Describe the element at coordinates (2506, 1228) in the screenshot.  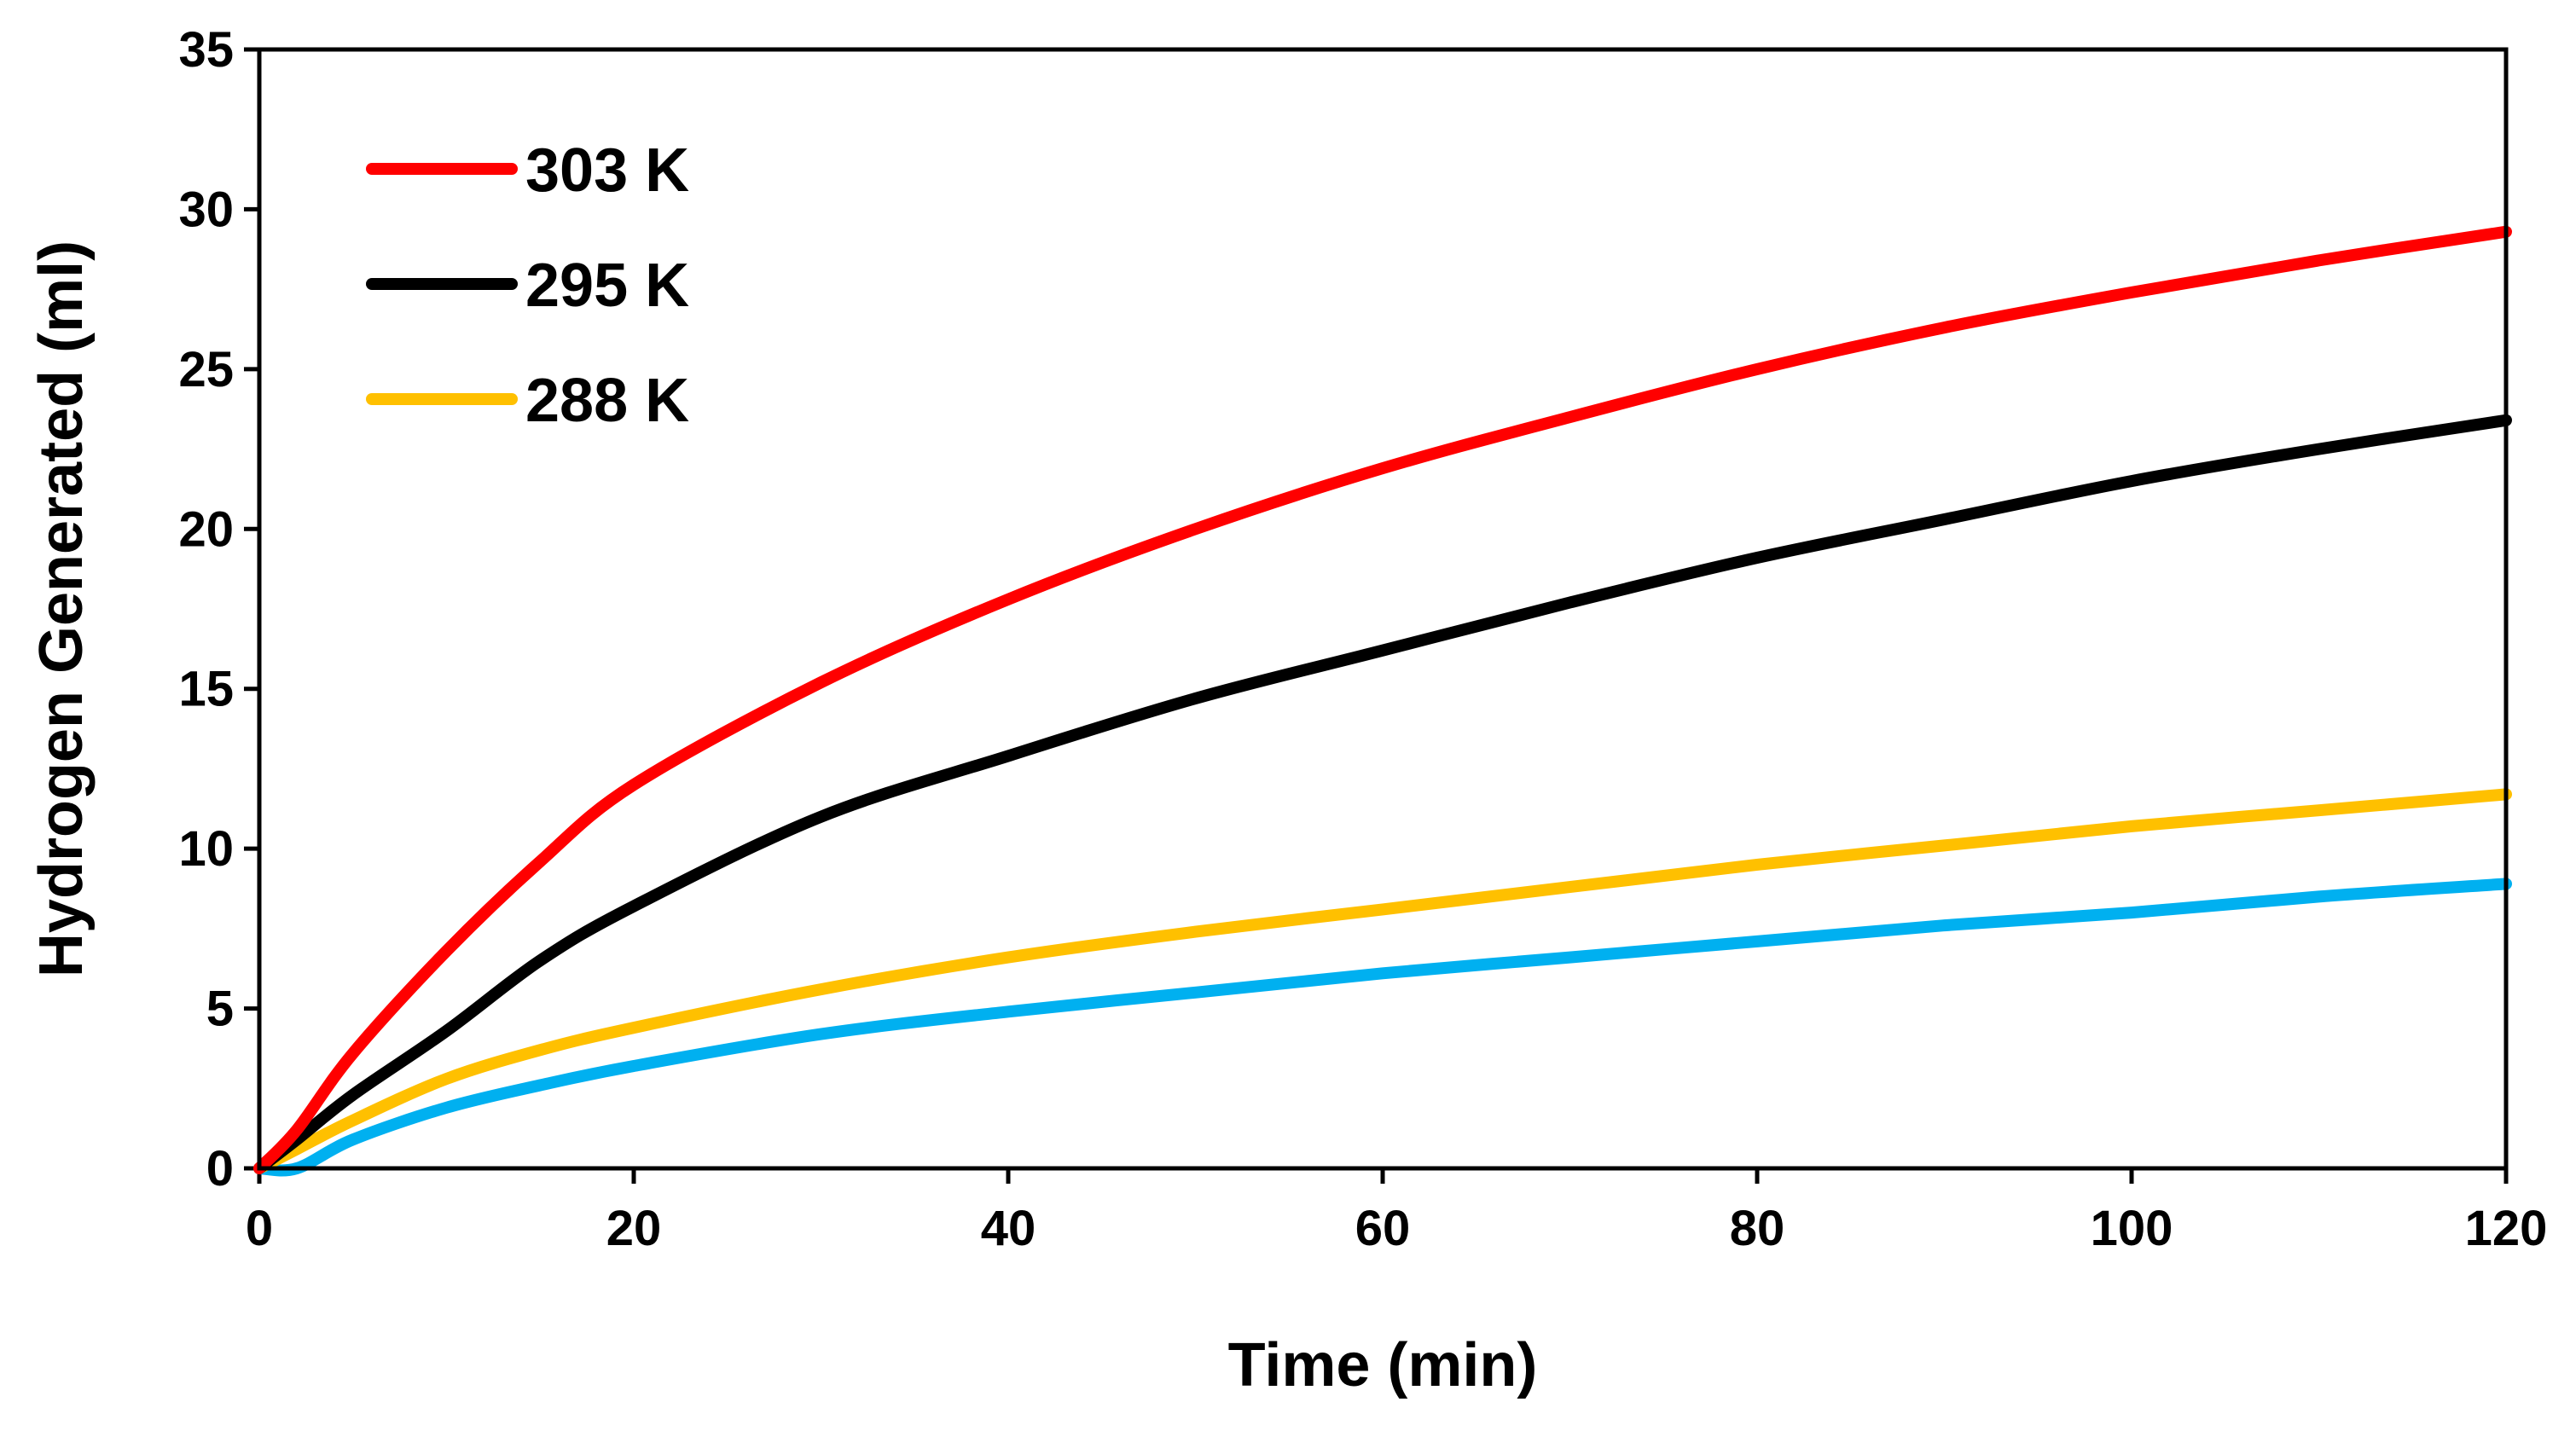
I see `x-tick-label: 120` at that location.